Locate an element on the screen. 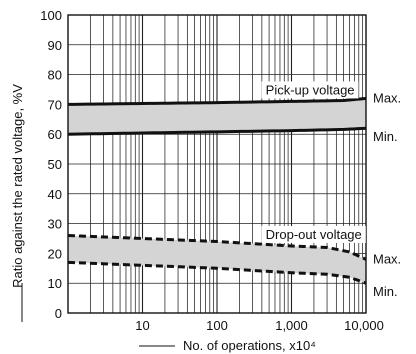 The image size is (416, 354). y-tick-label: 50 is located at coordinates (55, 164).